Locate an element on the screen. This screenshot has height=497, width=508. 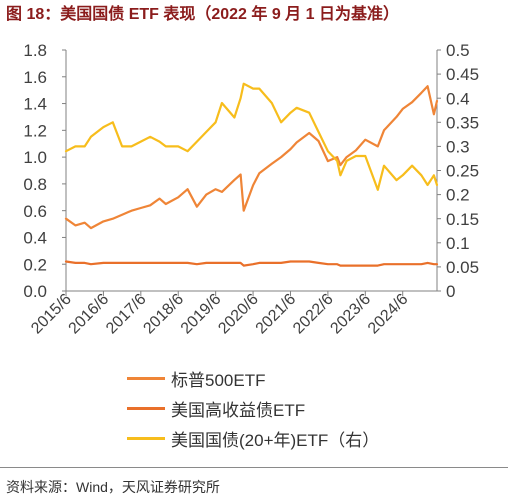
y-right-tick-label: 0.35 is located at coordinates (462, 122).